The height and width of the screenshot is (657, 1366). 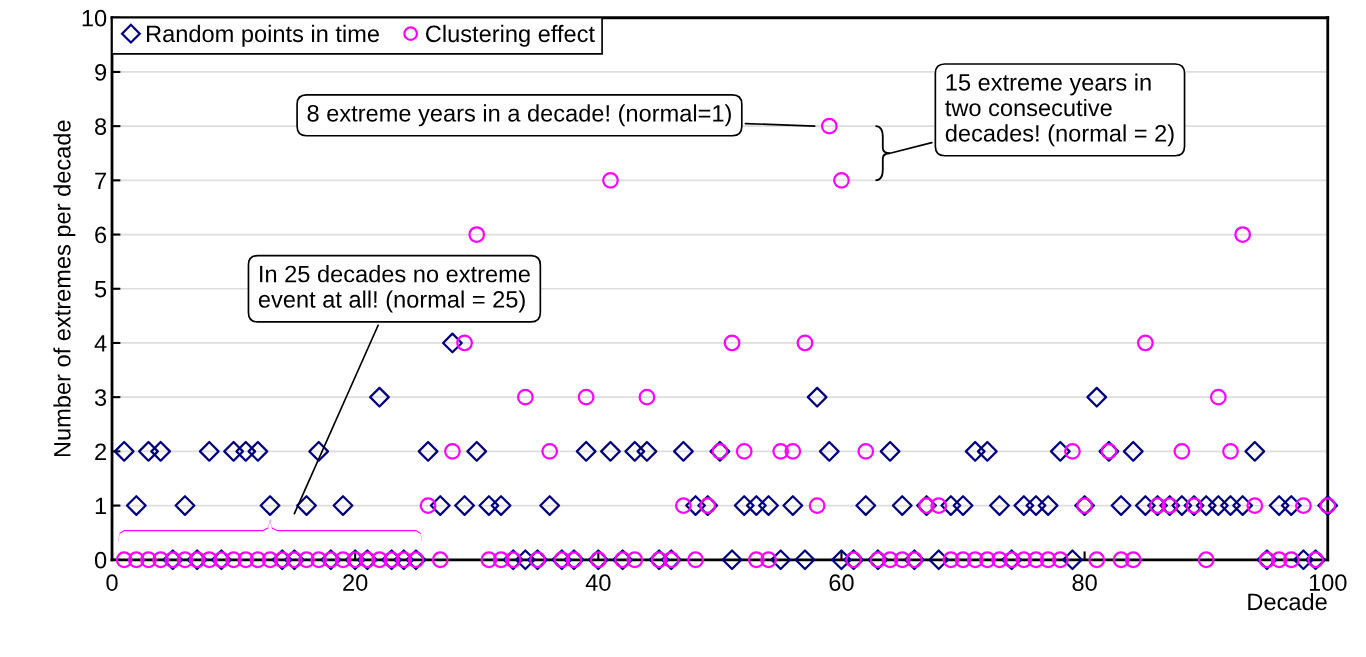 What do you see at coordinates (101, 126) in the screenshot?
I see `y-tick-label: 8` at bounding box center [101, 126].